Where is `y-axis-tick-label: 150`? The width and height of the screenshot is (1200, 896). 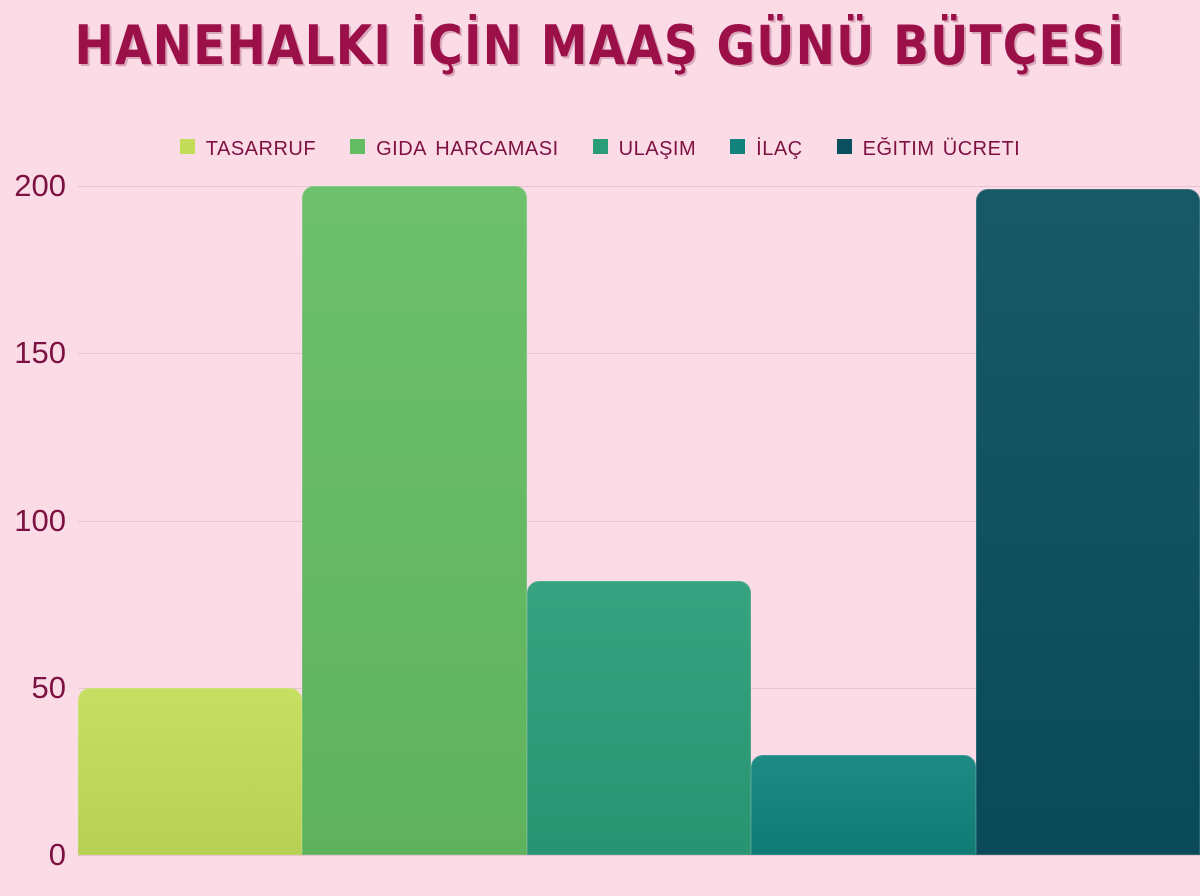 y-axis-tick-label: 150 is located at coordinates (40, 353).